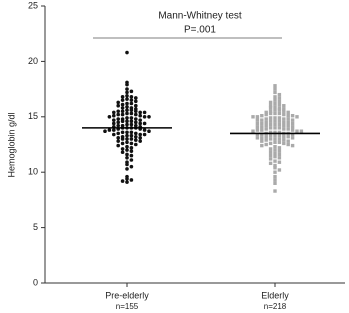  I want to click on y-axis-label: Hemoglobin g/dl, so click(11, 144).